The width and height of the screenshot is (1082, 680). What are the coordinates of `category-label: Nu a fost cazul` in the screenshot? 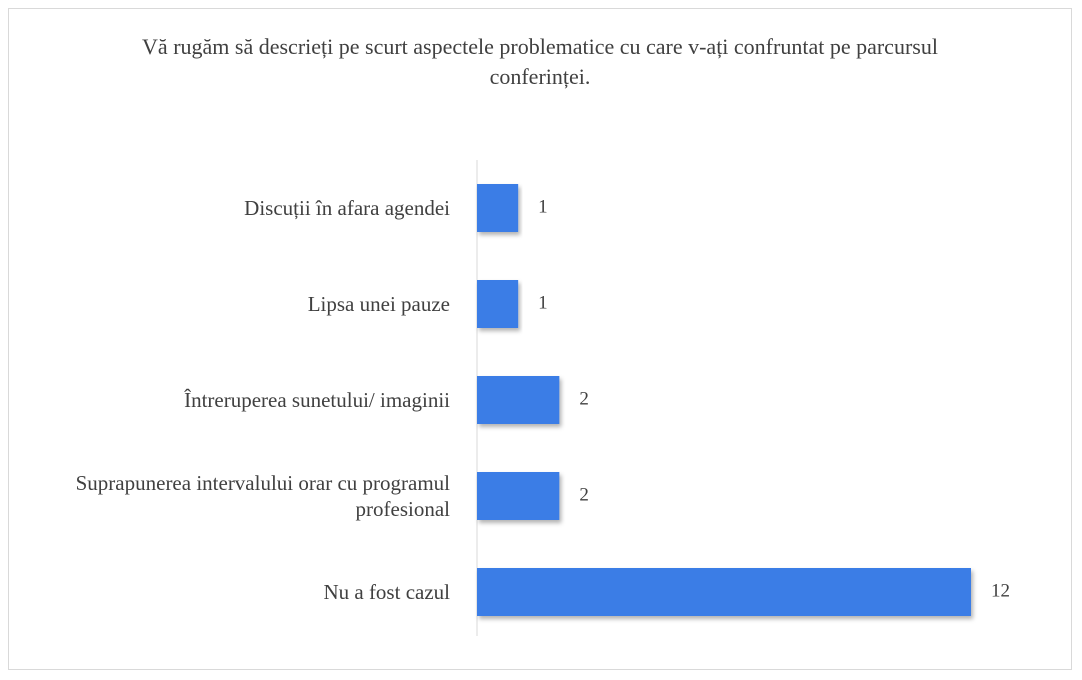 It's located at (386, 592).